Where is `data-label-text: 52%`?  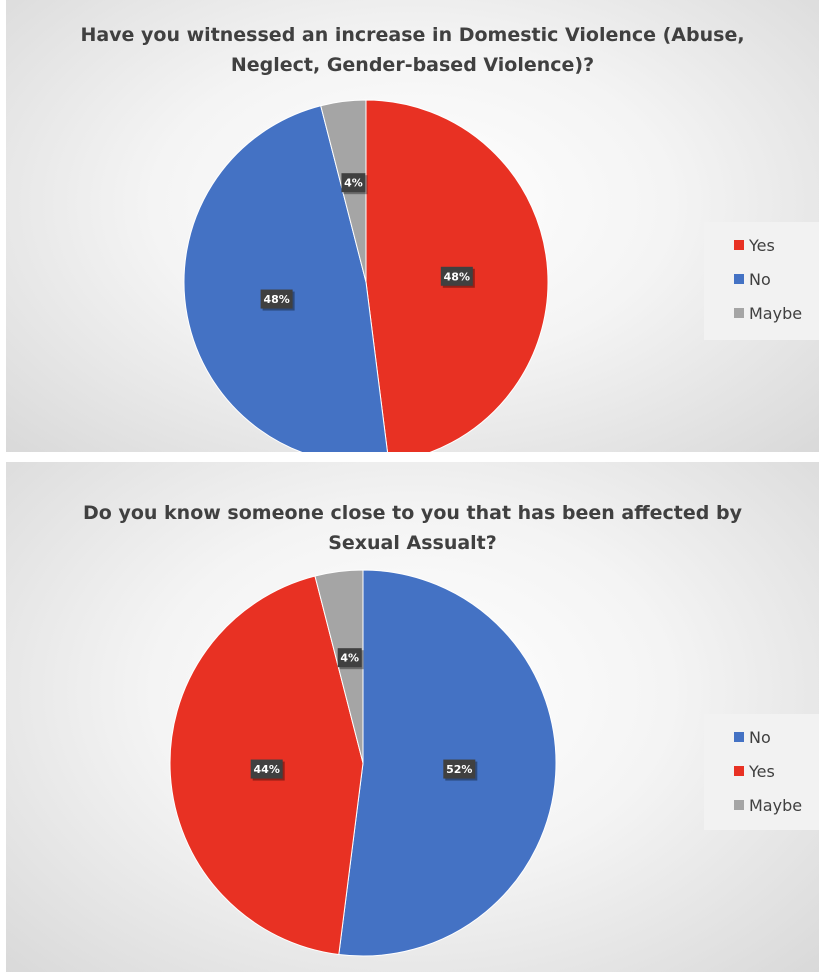
data-label-text: 52% is located at coordinates (459, 769).